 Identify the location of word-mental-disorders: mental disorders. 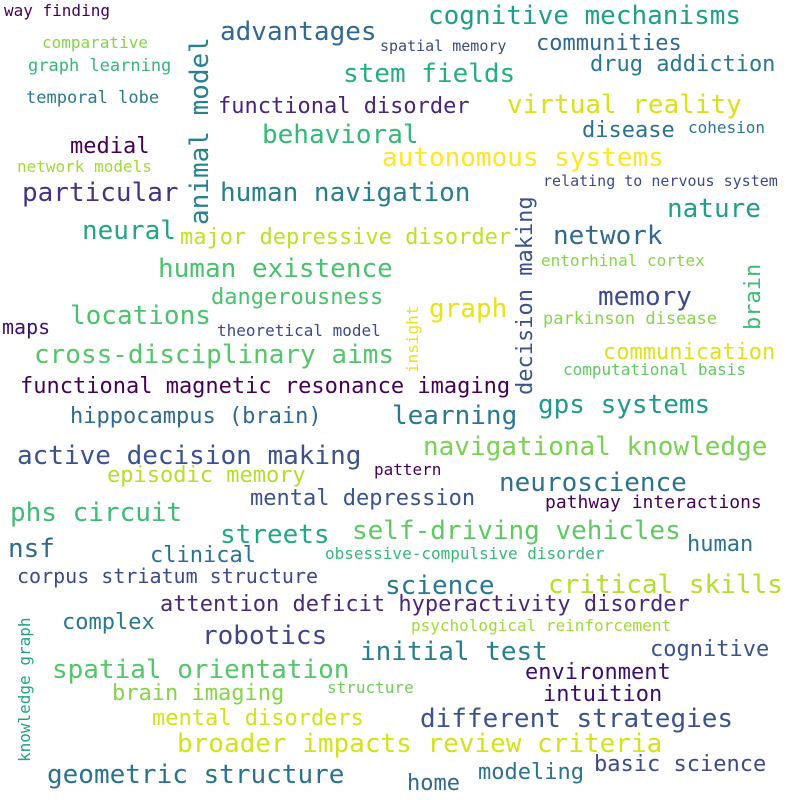
(258, 718).